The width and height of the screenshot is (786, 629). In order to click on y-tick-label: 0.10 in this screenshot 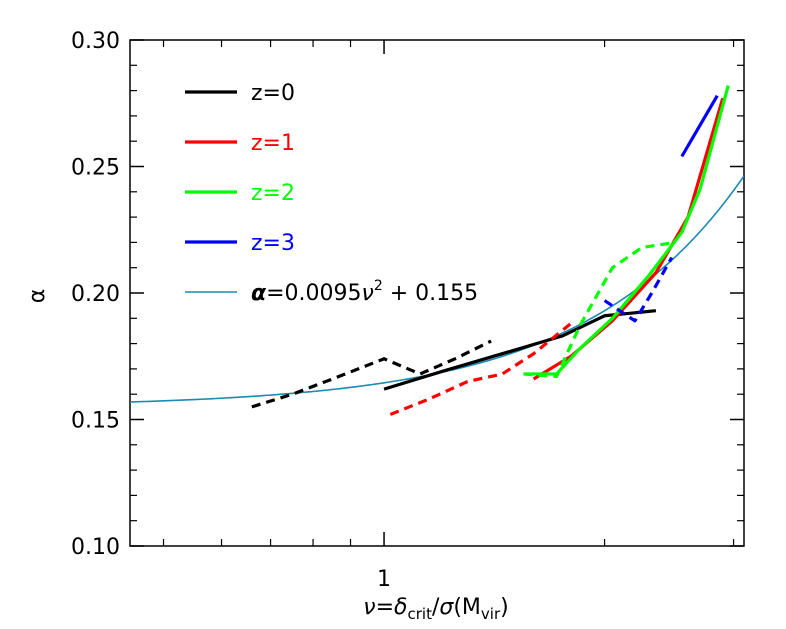, I will do `click(95, 547)`.